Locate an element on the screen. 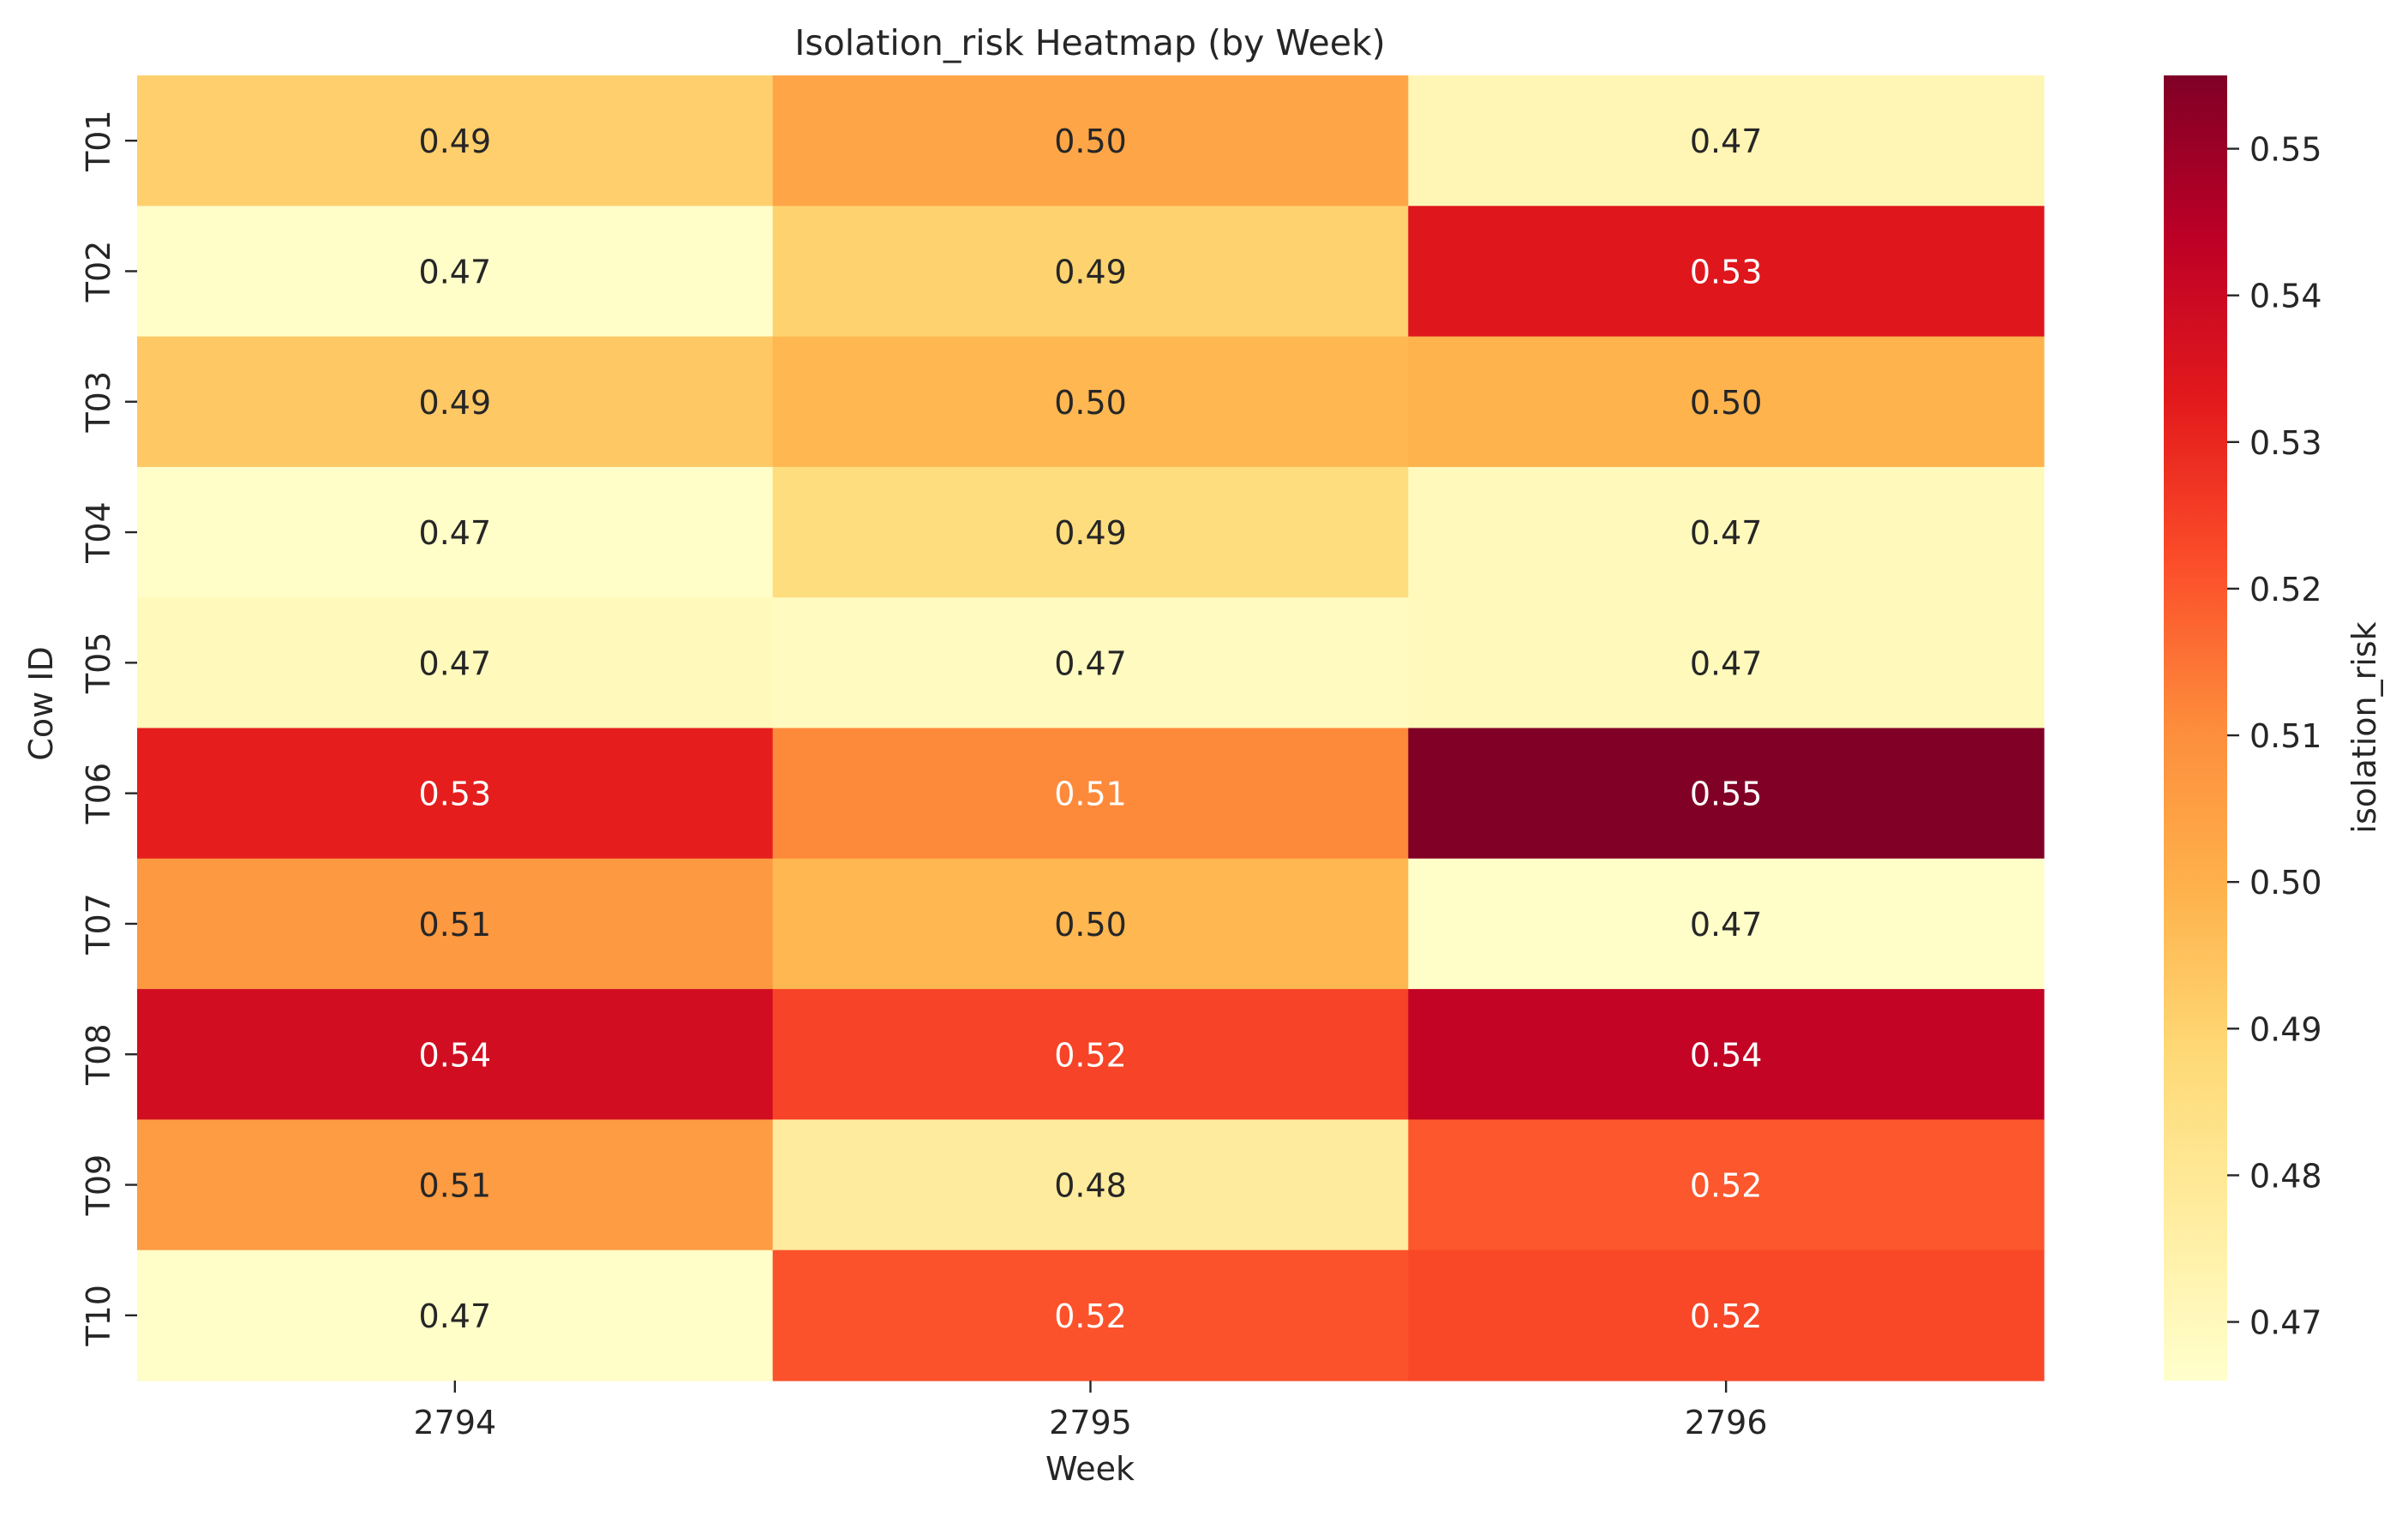 This screenshot has height=1516, width=2408. y-tick-label: T05 is located at coordinates (98, 663).